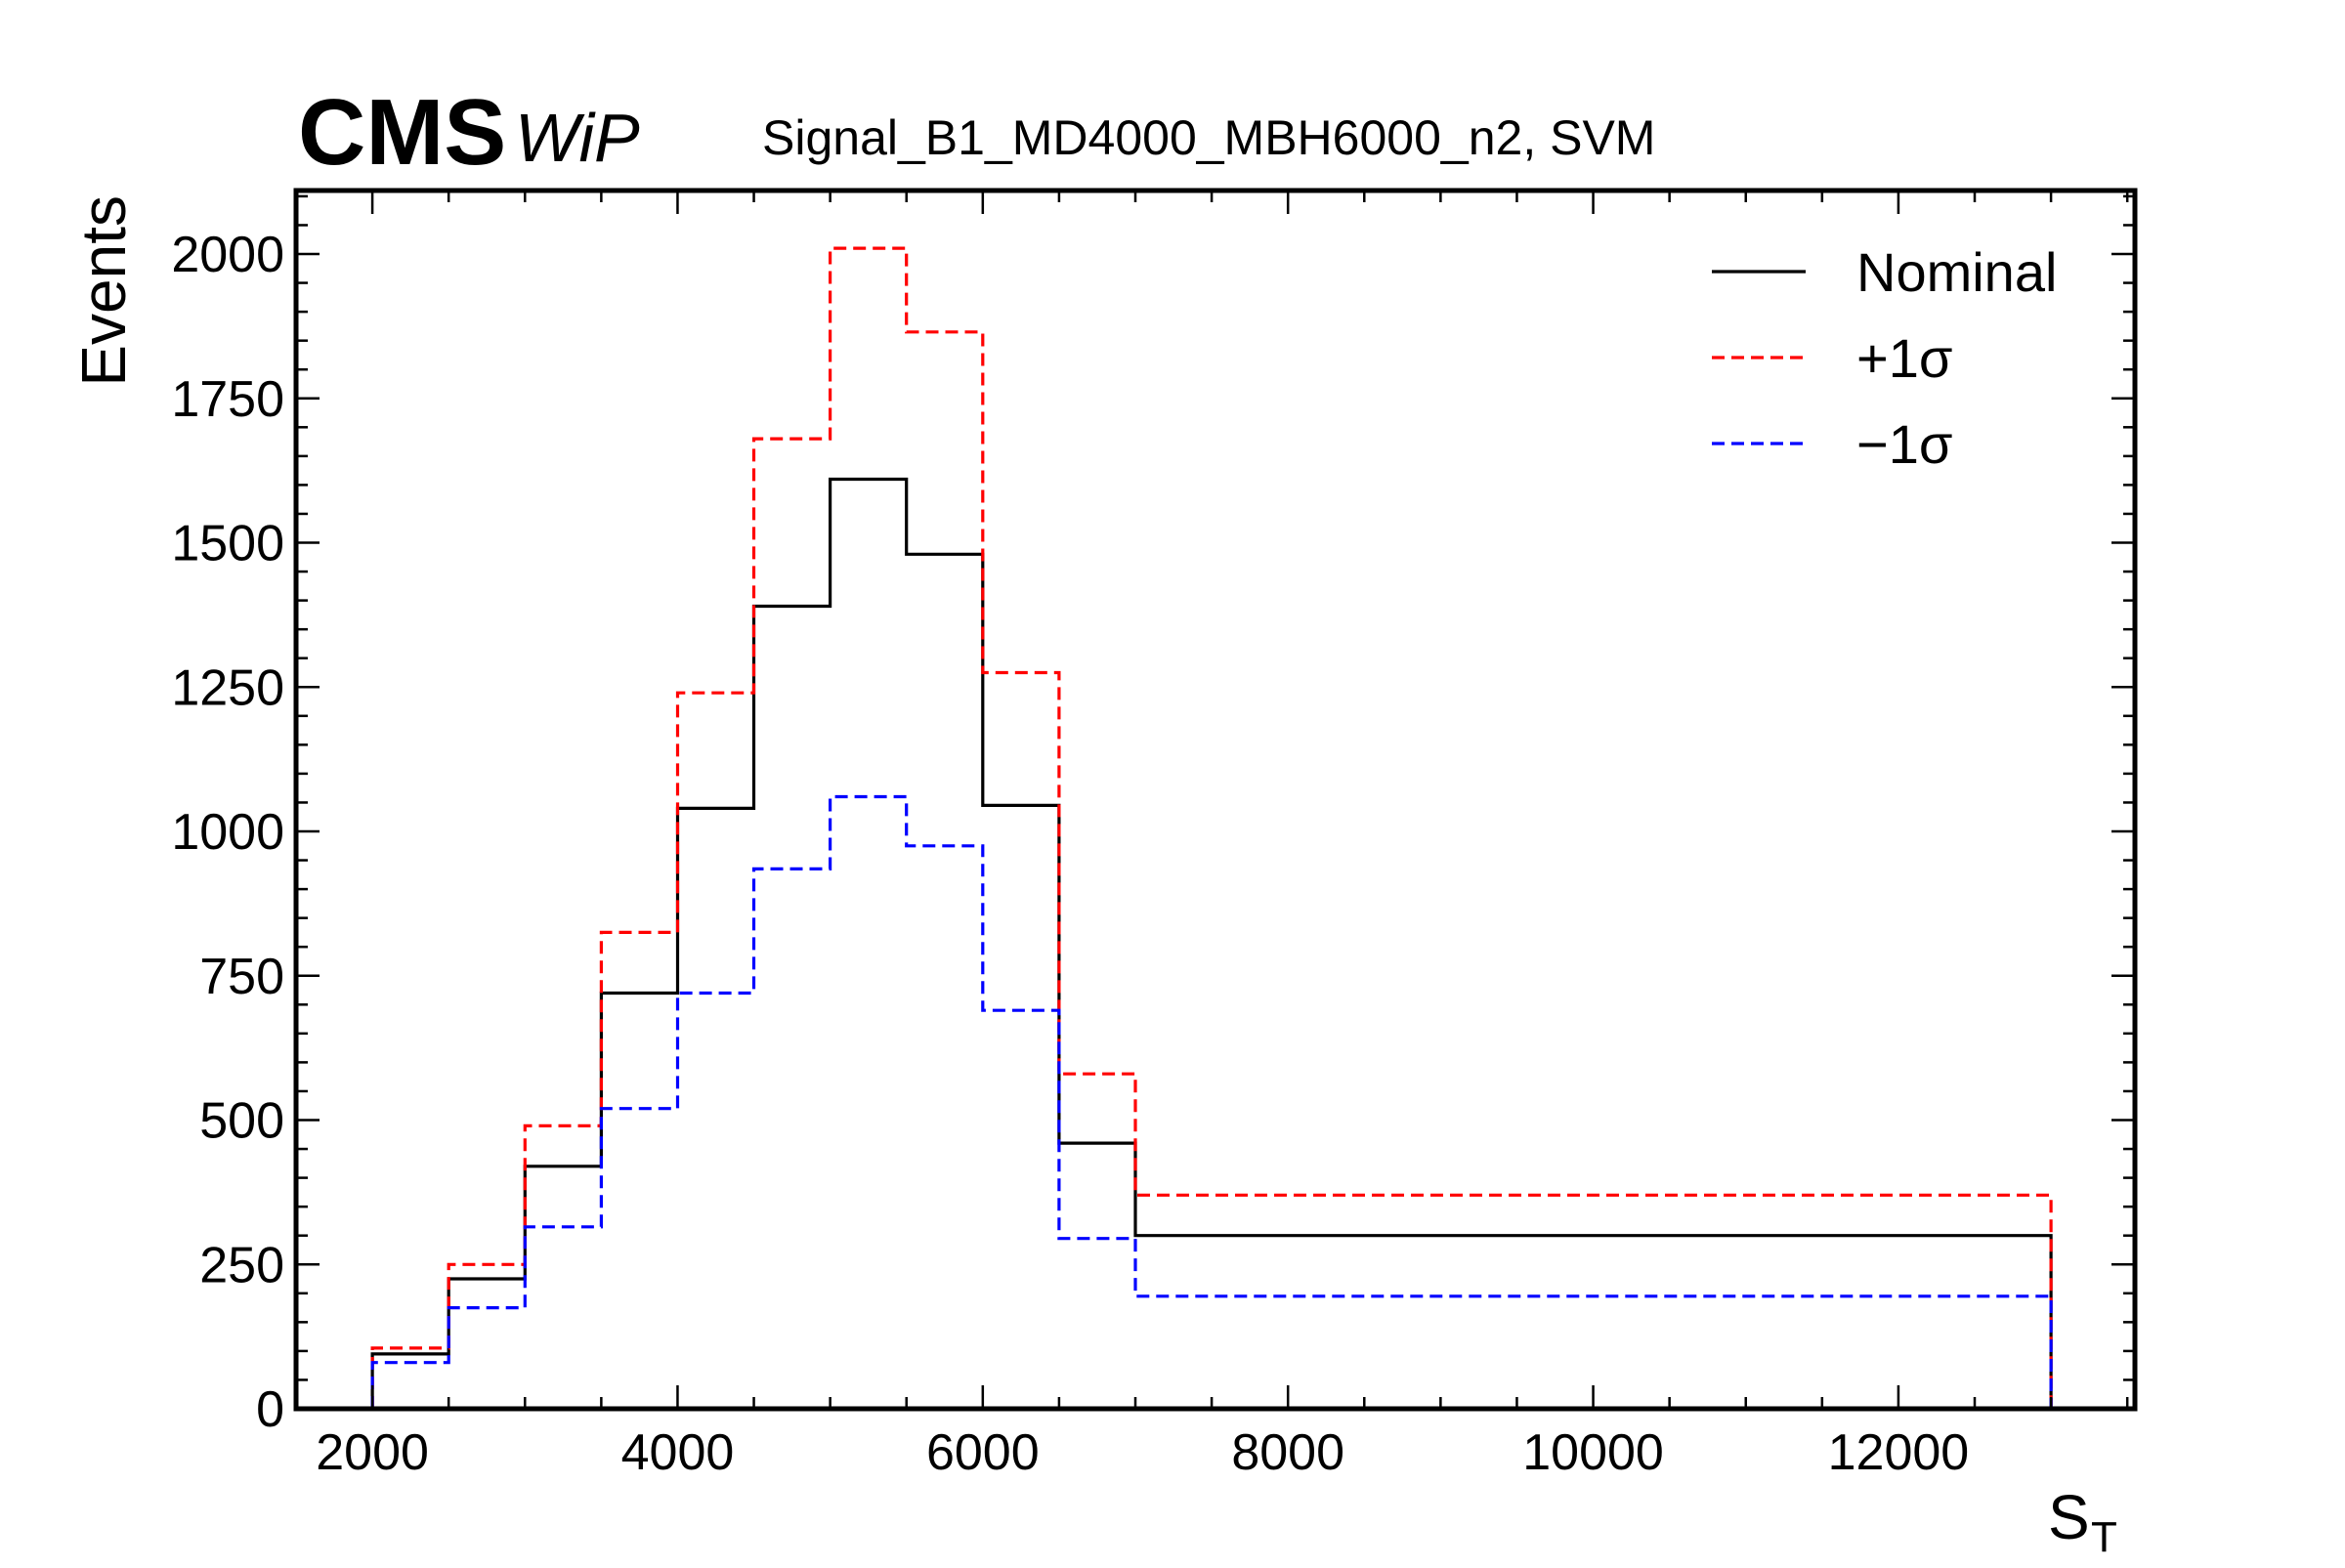 The height and width of the screenshot is (1568, 2345). What do you see at coordinates (227, 399) in the screenshot?
I see `y-tick-label: 1750` at bounding box center [227, 399].